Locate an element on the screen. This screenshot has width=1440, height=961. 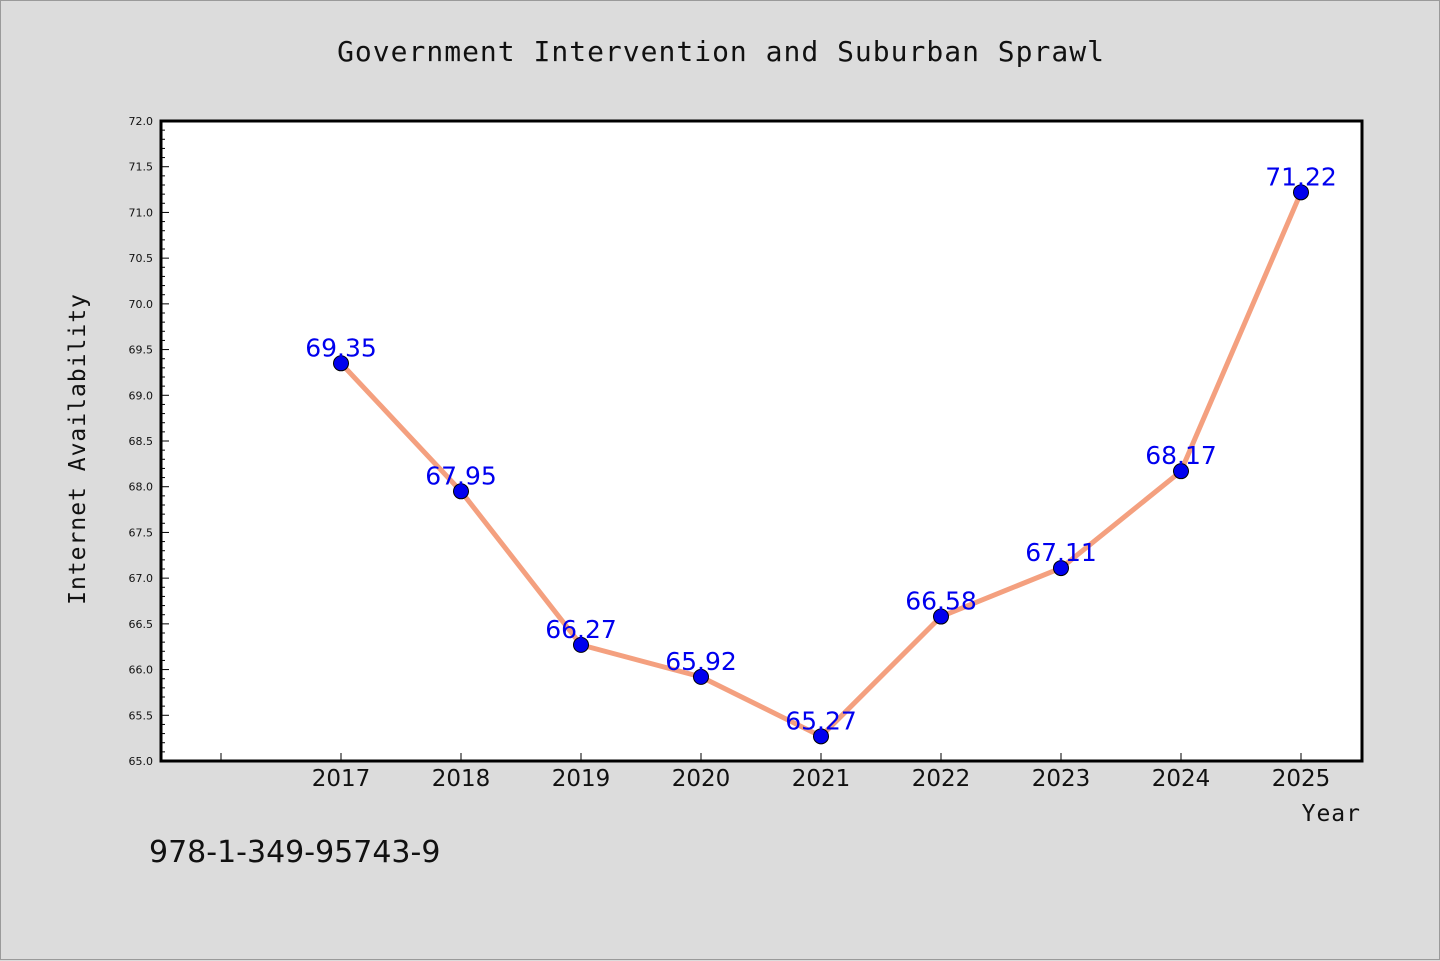
y-tick-label: 67.5 is located at coordinates (141, 532).